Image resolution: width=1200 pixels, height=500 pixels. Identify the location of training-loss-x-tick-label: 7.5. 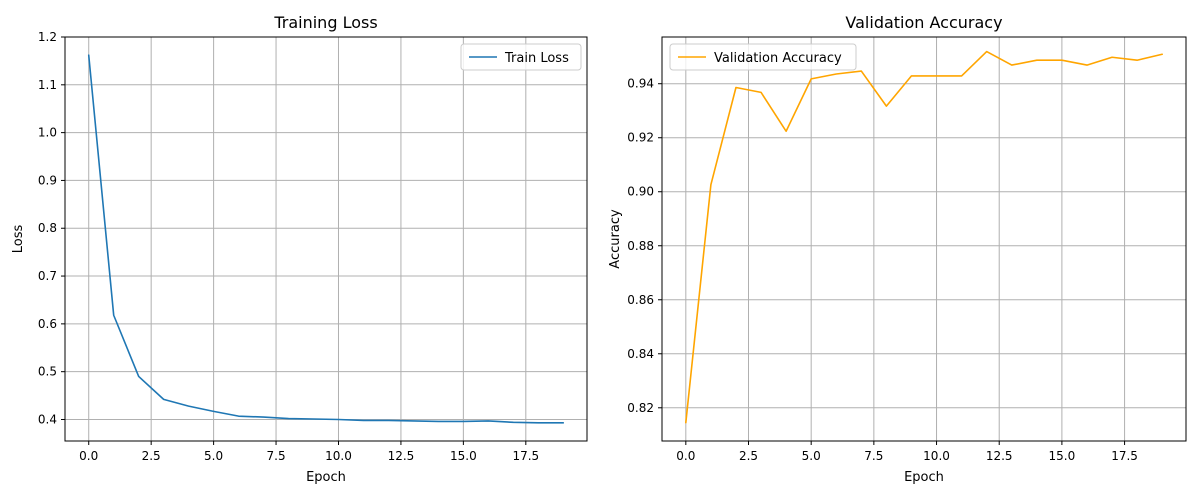
(276, 456).